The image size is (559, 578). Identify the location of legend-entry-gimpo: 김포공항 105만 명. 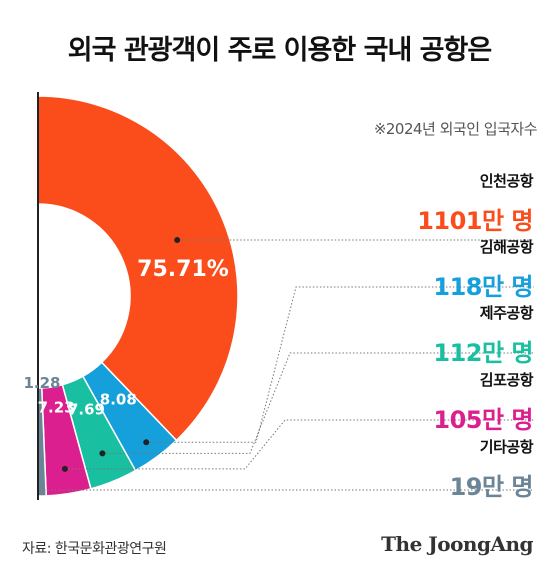
(483, 402).